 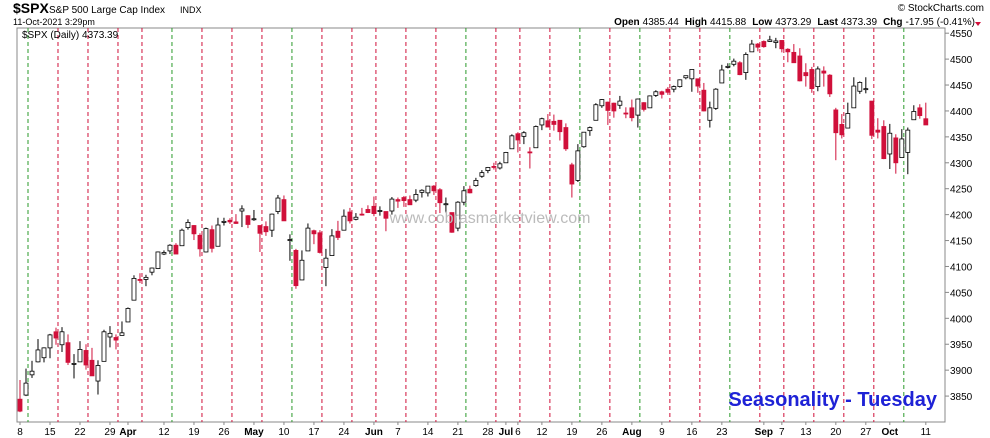 I want to click on x-tick-label: 12, so click(x=164, y=432).